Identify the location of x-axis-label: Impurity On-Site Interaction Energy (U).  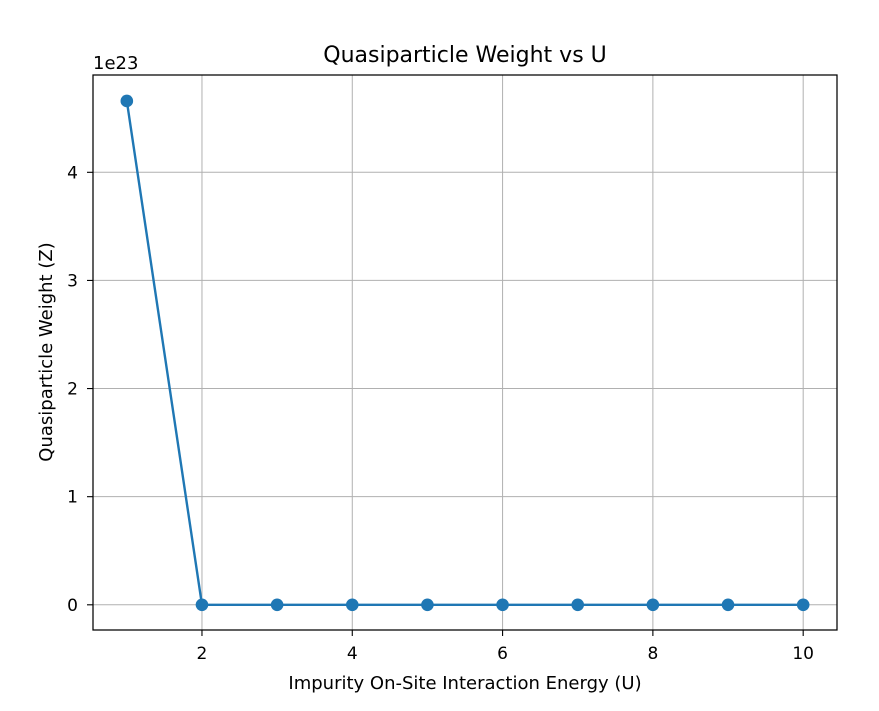
(464, 683).